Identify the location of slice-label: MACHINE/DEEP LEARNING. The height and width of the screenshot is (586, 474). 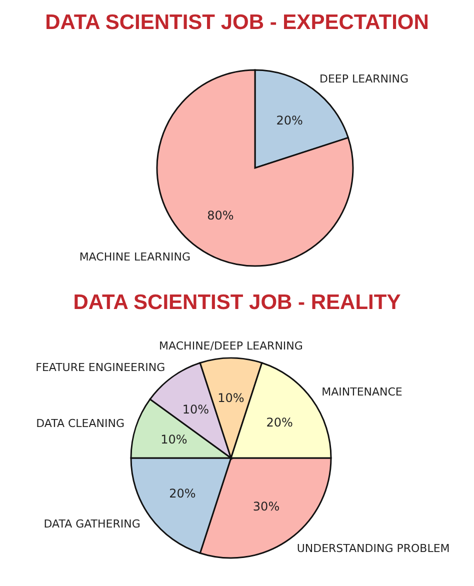
(231, 346).